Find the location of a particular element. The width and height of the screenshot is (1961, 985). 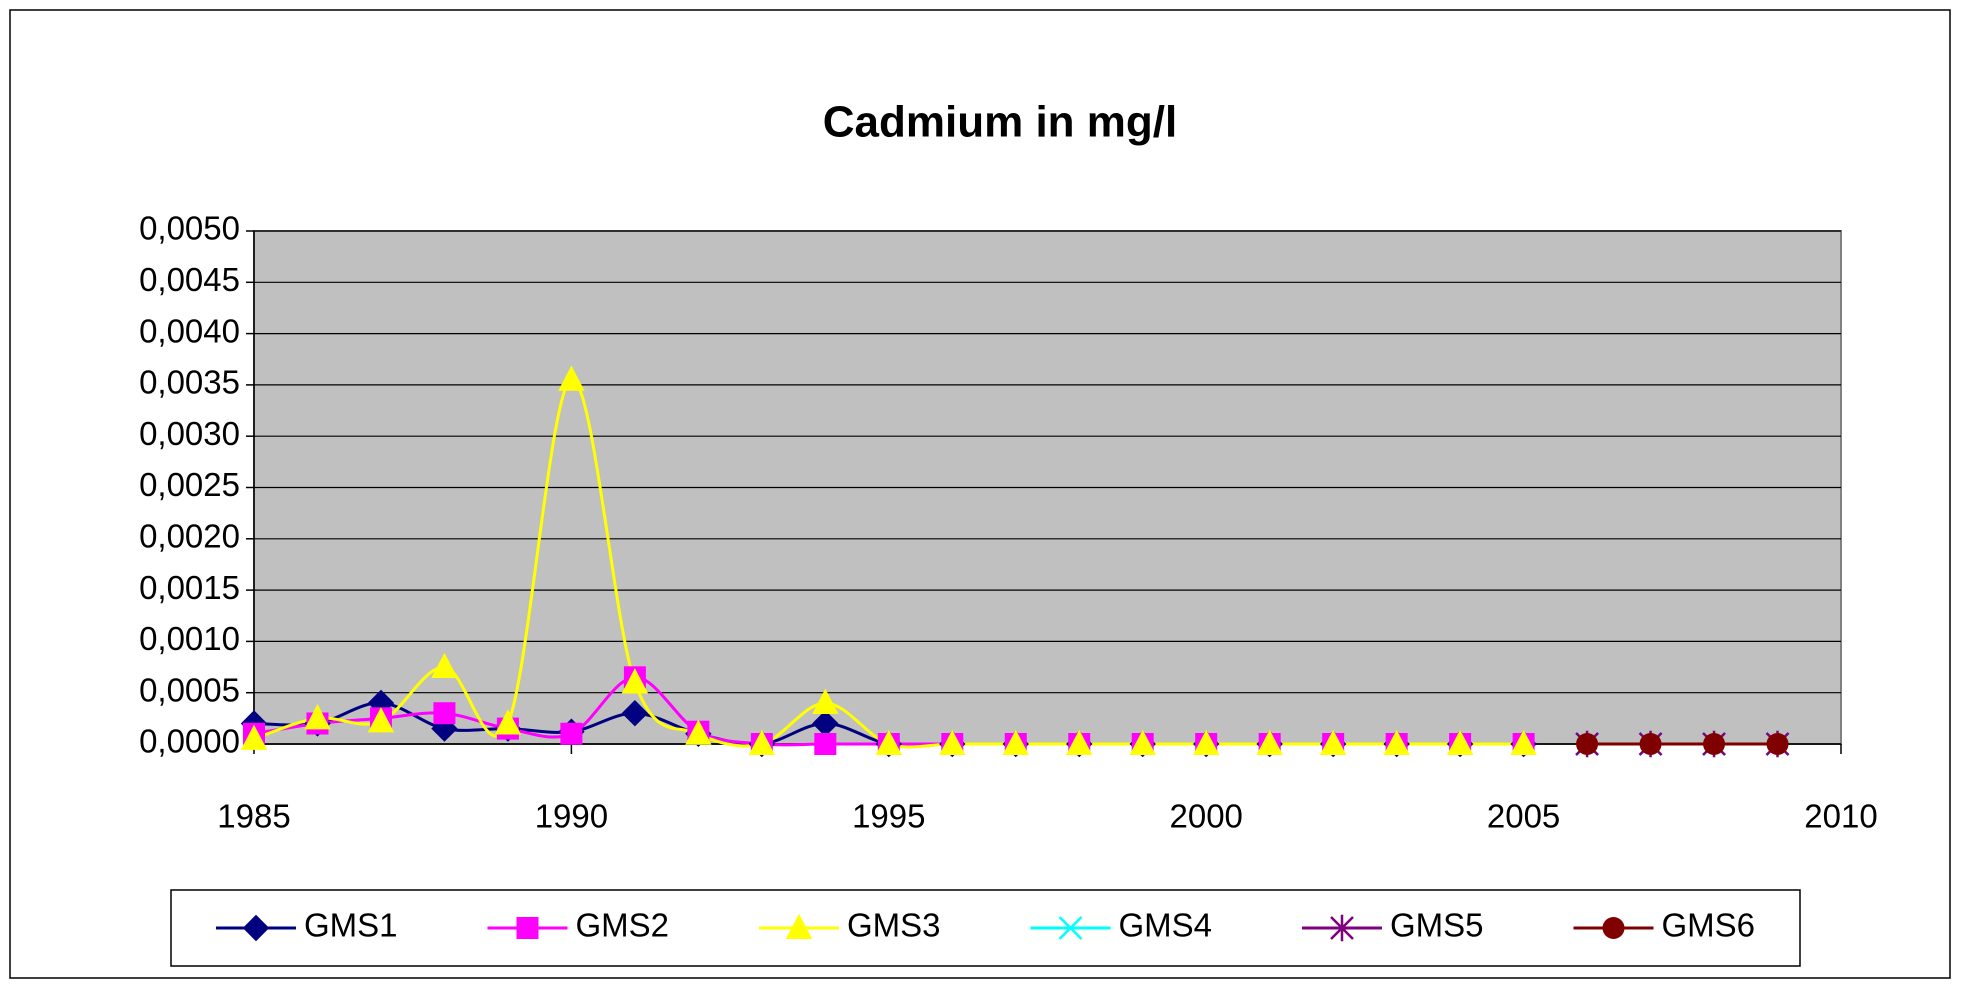

legend-item: GMS3 is located at coordinates (850, 925).